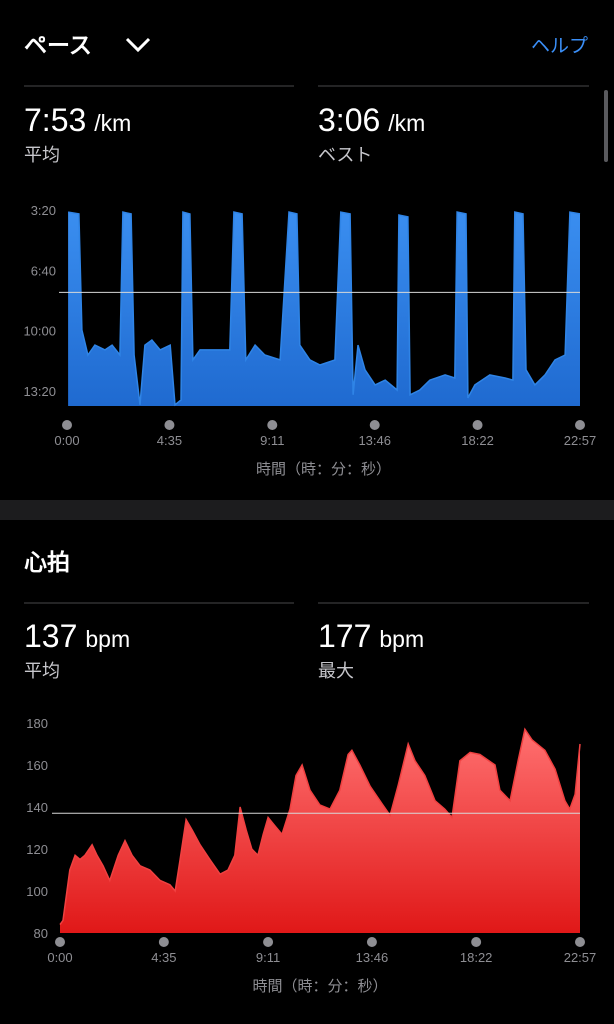 Image resolution: width=614 pixels, height=1024 pixels. What do you see at coordinates (39, 331) in the screenshot?
I see `y-tick-label: 10:00` at bounding box center [39, 331].